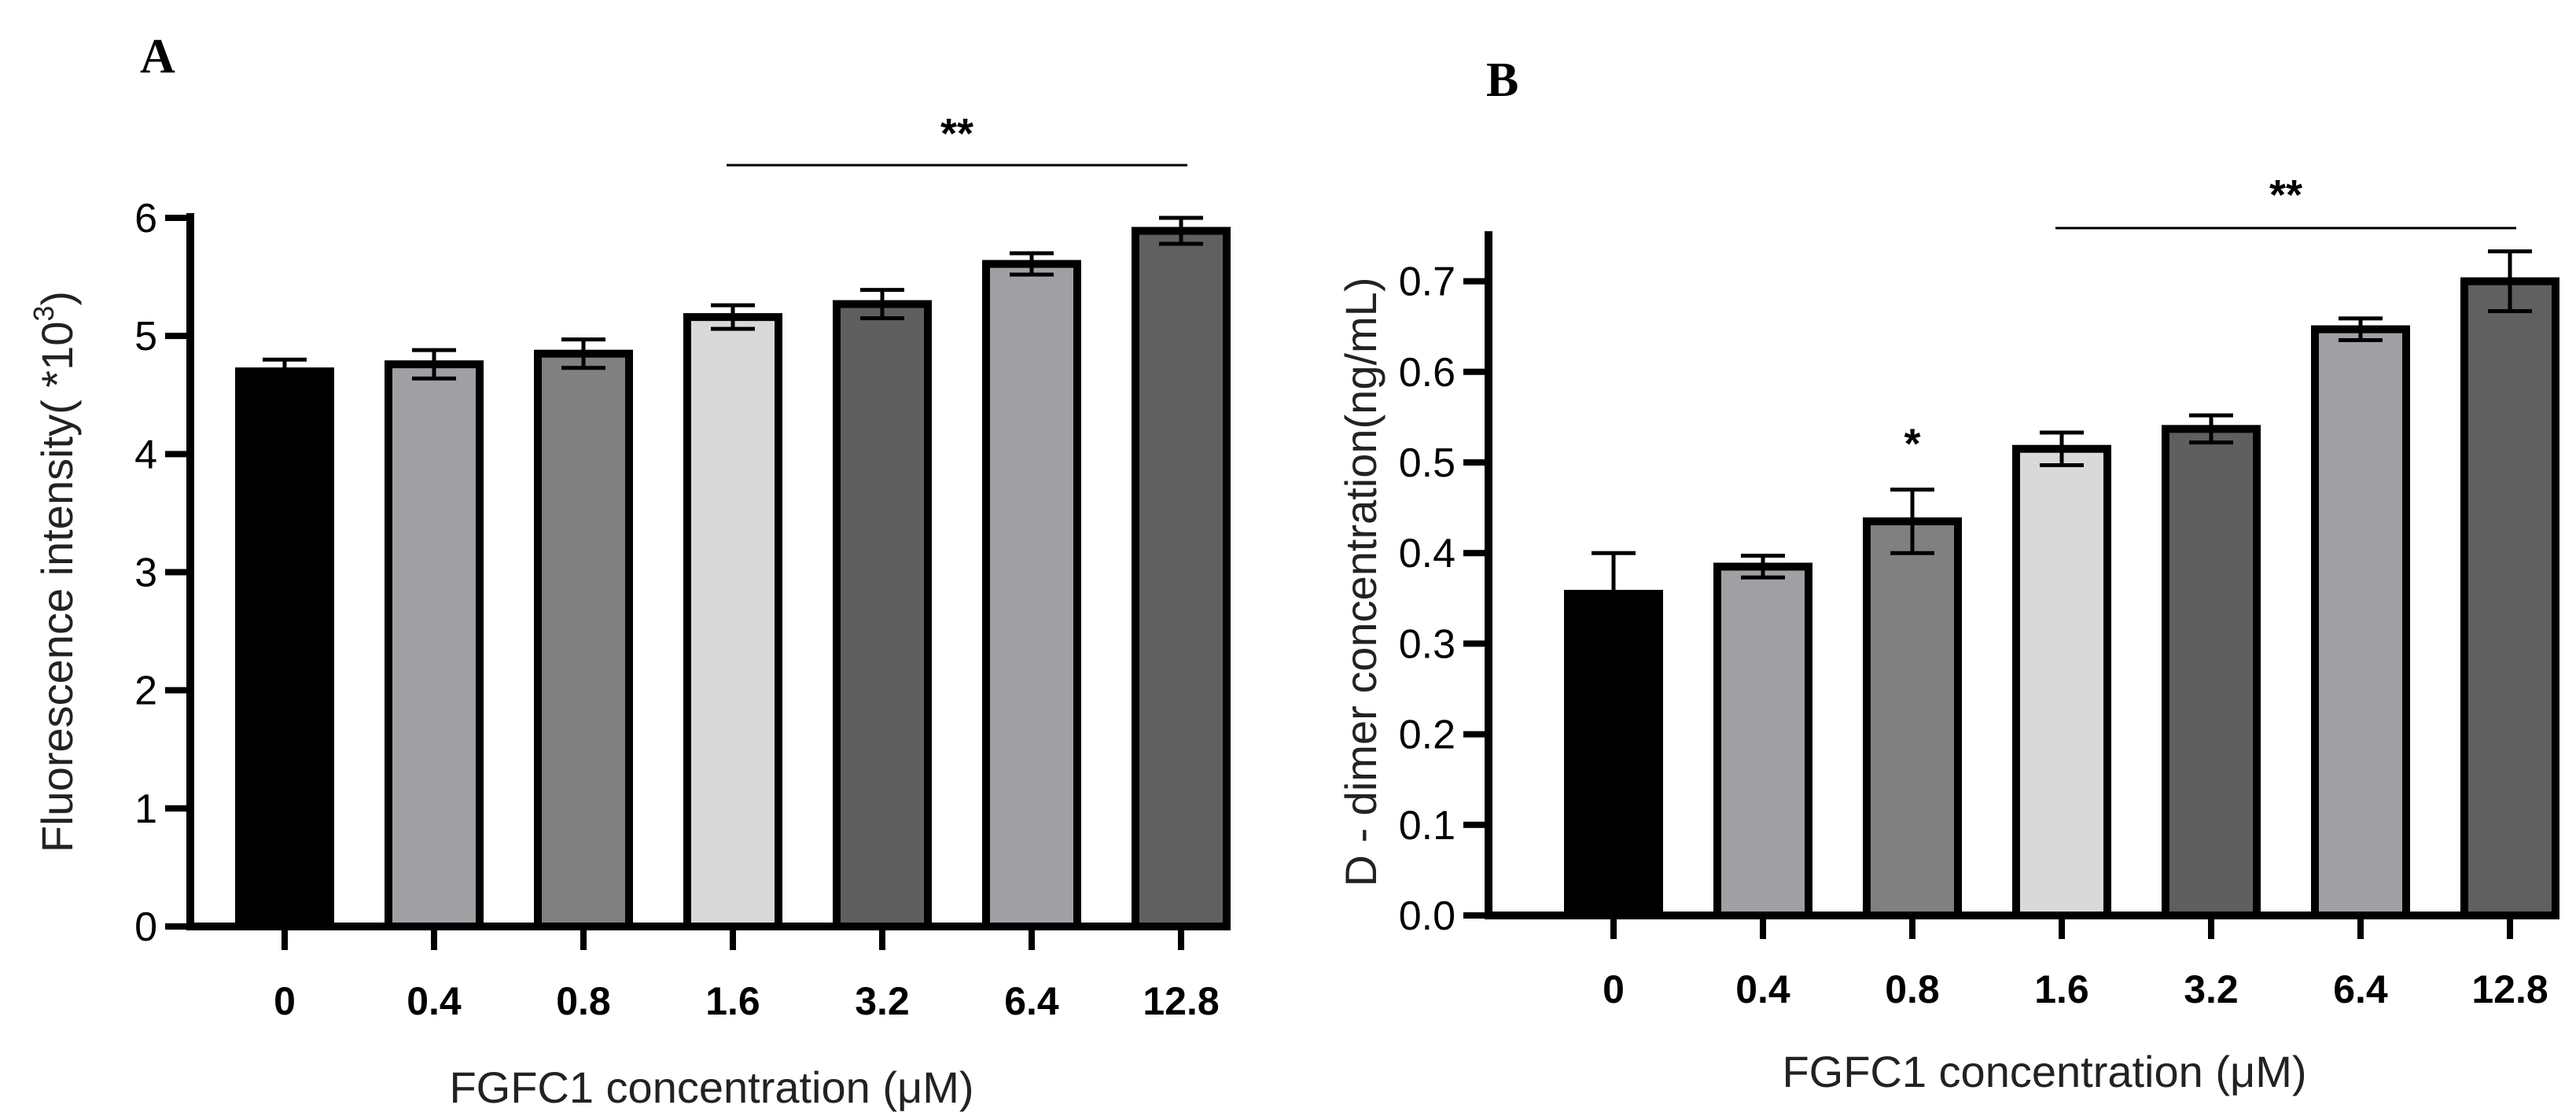 The height and width of the screenshot is (1116, 2576). I want to click on y-tick-label: 0.3, so click(1427, 644).